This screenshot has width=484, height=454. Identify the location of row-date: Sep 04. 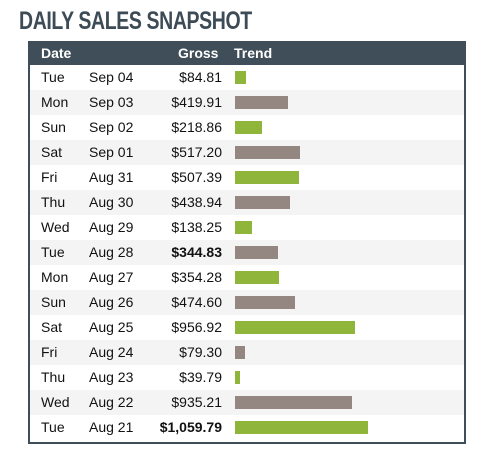
(111, 77).